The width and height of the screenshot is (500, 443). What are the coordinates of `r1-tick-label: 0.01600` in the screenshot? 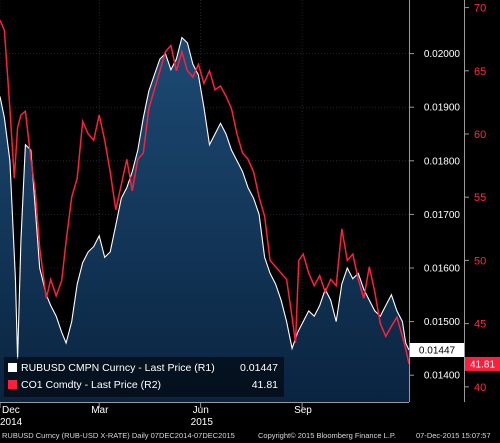 It's located at (442, 269).